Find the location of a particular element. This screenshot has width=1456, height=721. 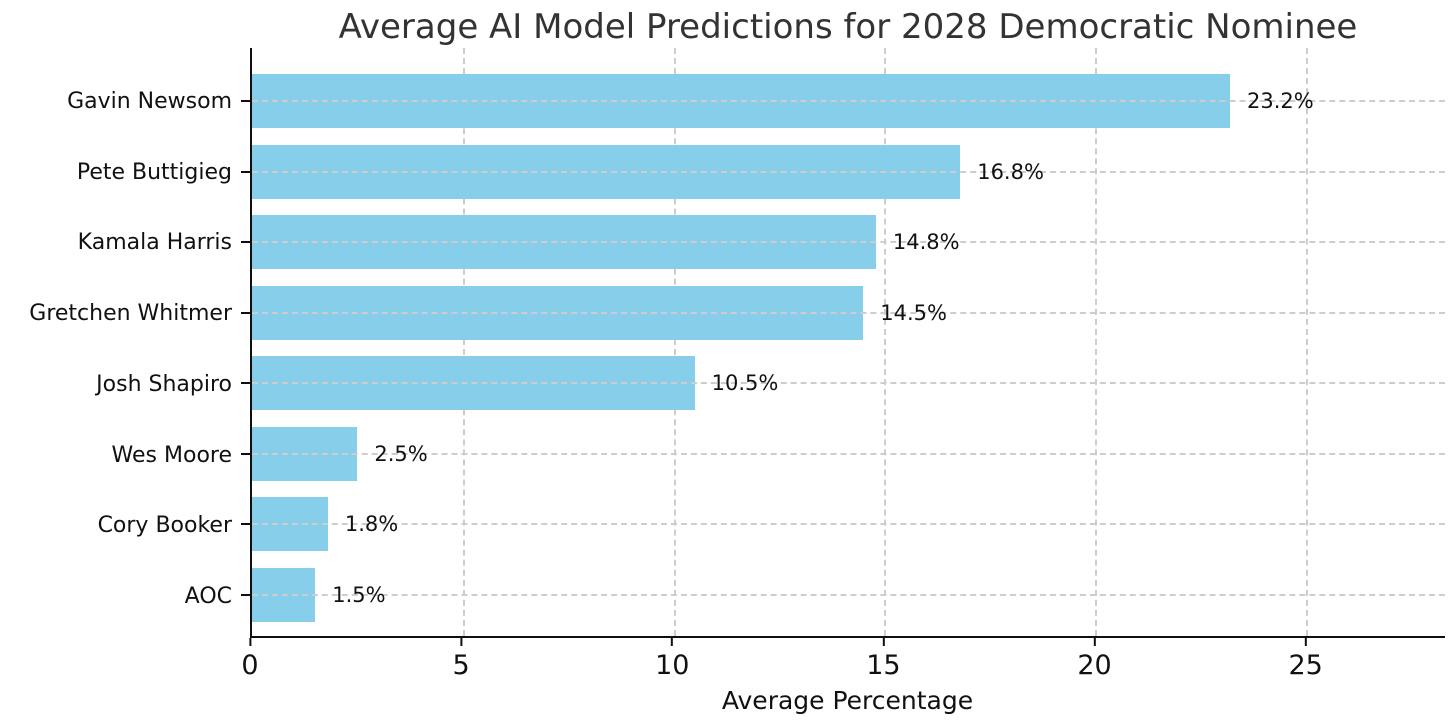

bar-row: 23.2% is located at coordinates (843, 101).